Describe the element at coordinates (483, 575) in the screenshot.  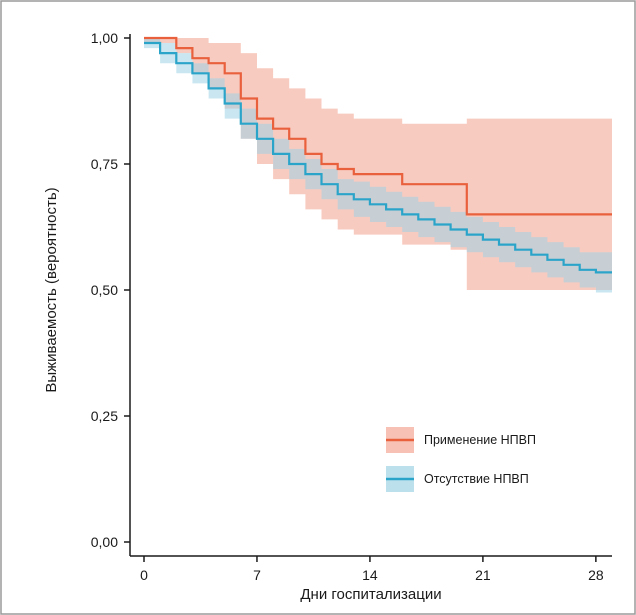
I see `x-tick-label: 21` at that location.